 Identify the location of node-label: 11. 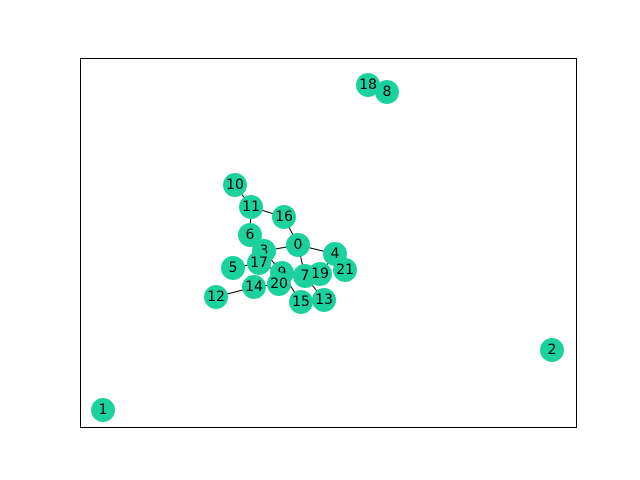
(251, 207).